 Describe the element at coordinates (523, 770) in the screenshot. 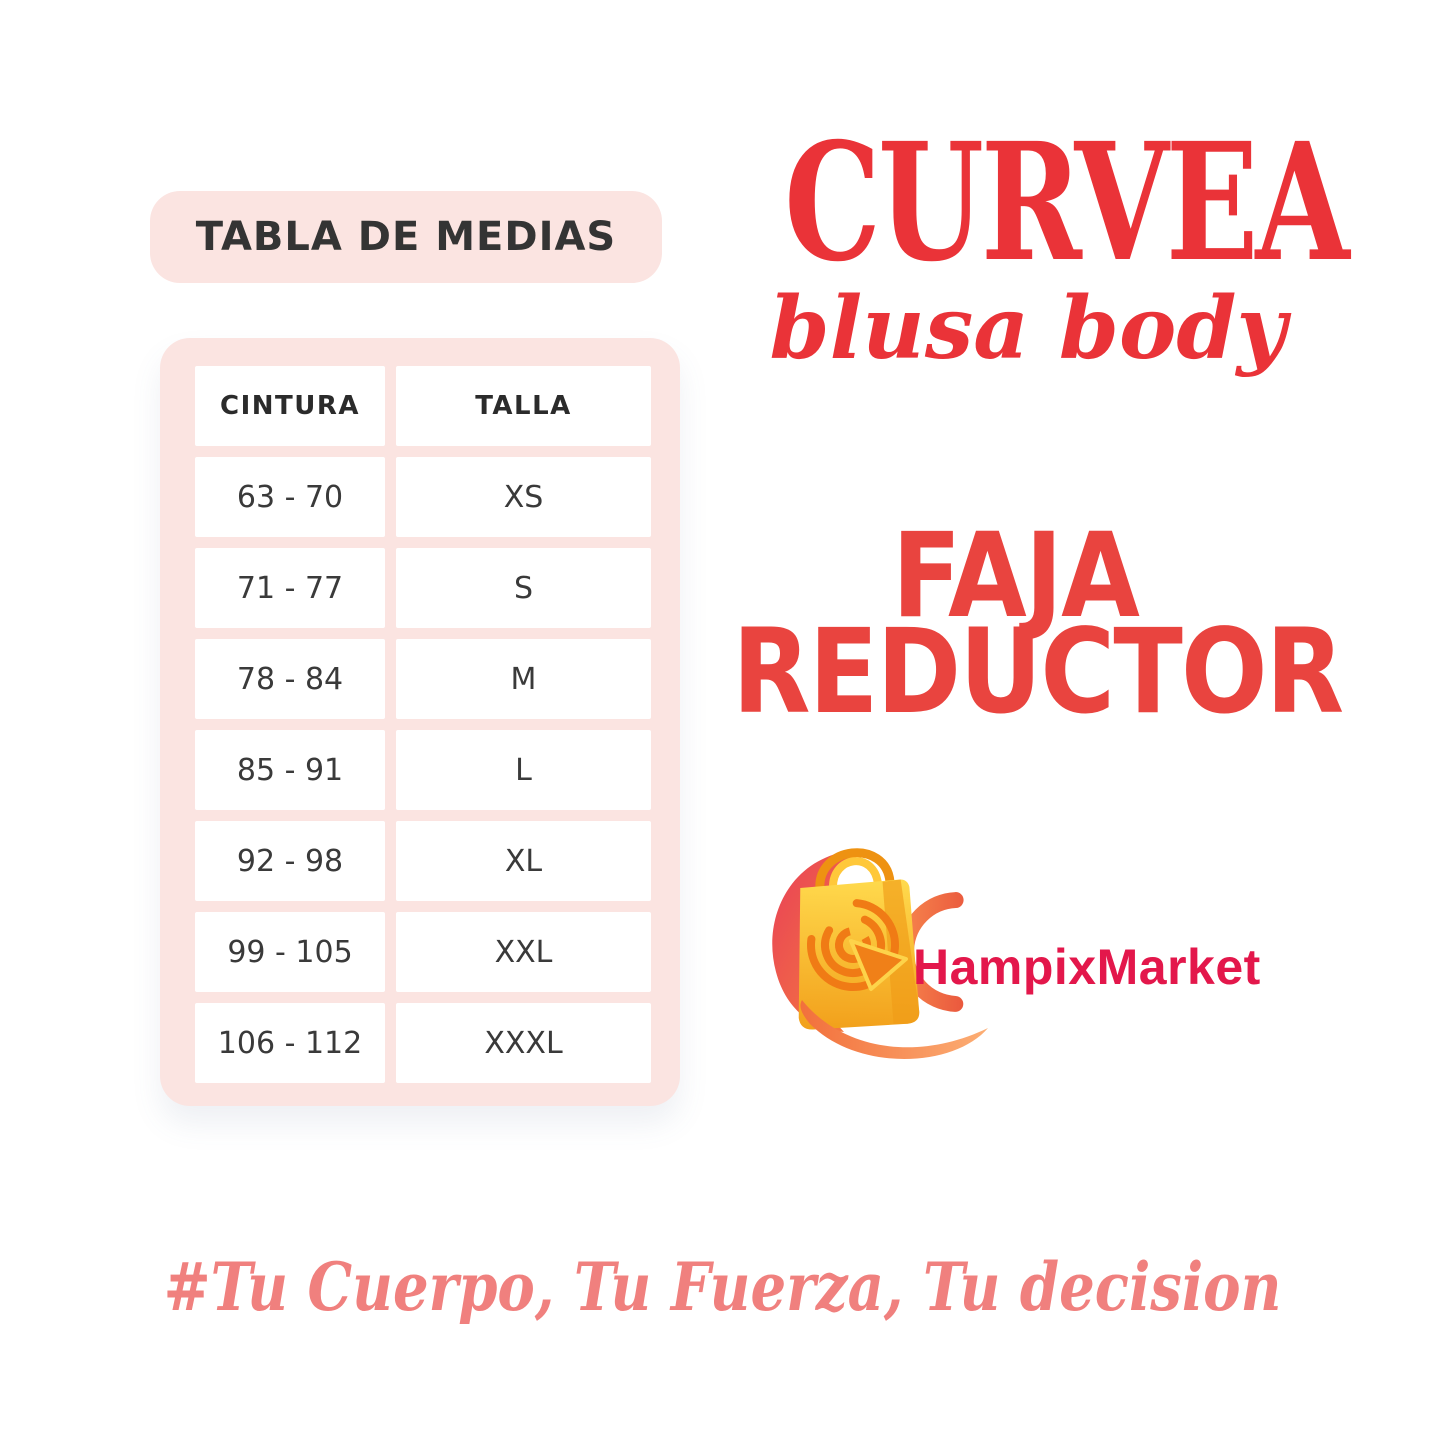

I see `table-cell-talla: L` at that location.